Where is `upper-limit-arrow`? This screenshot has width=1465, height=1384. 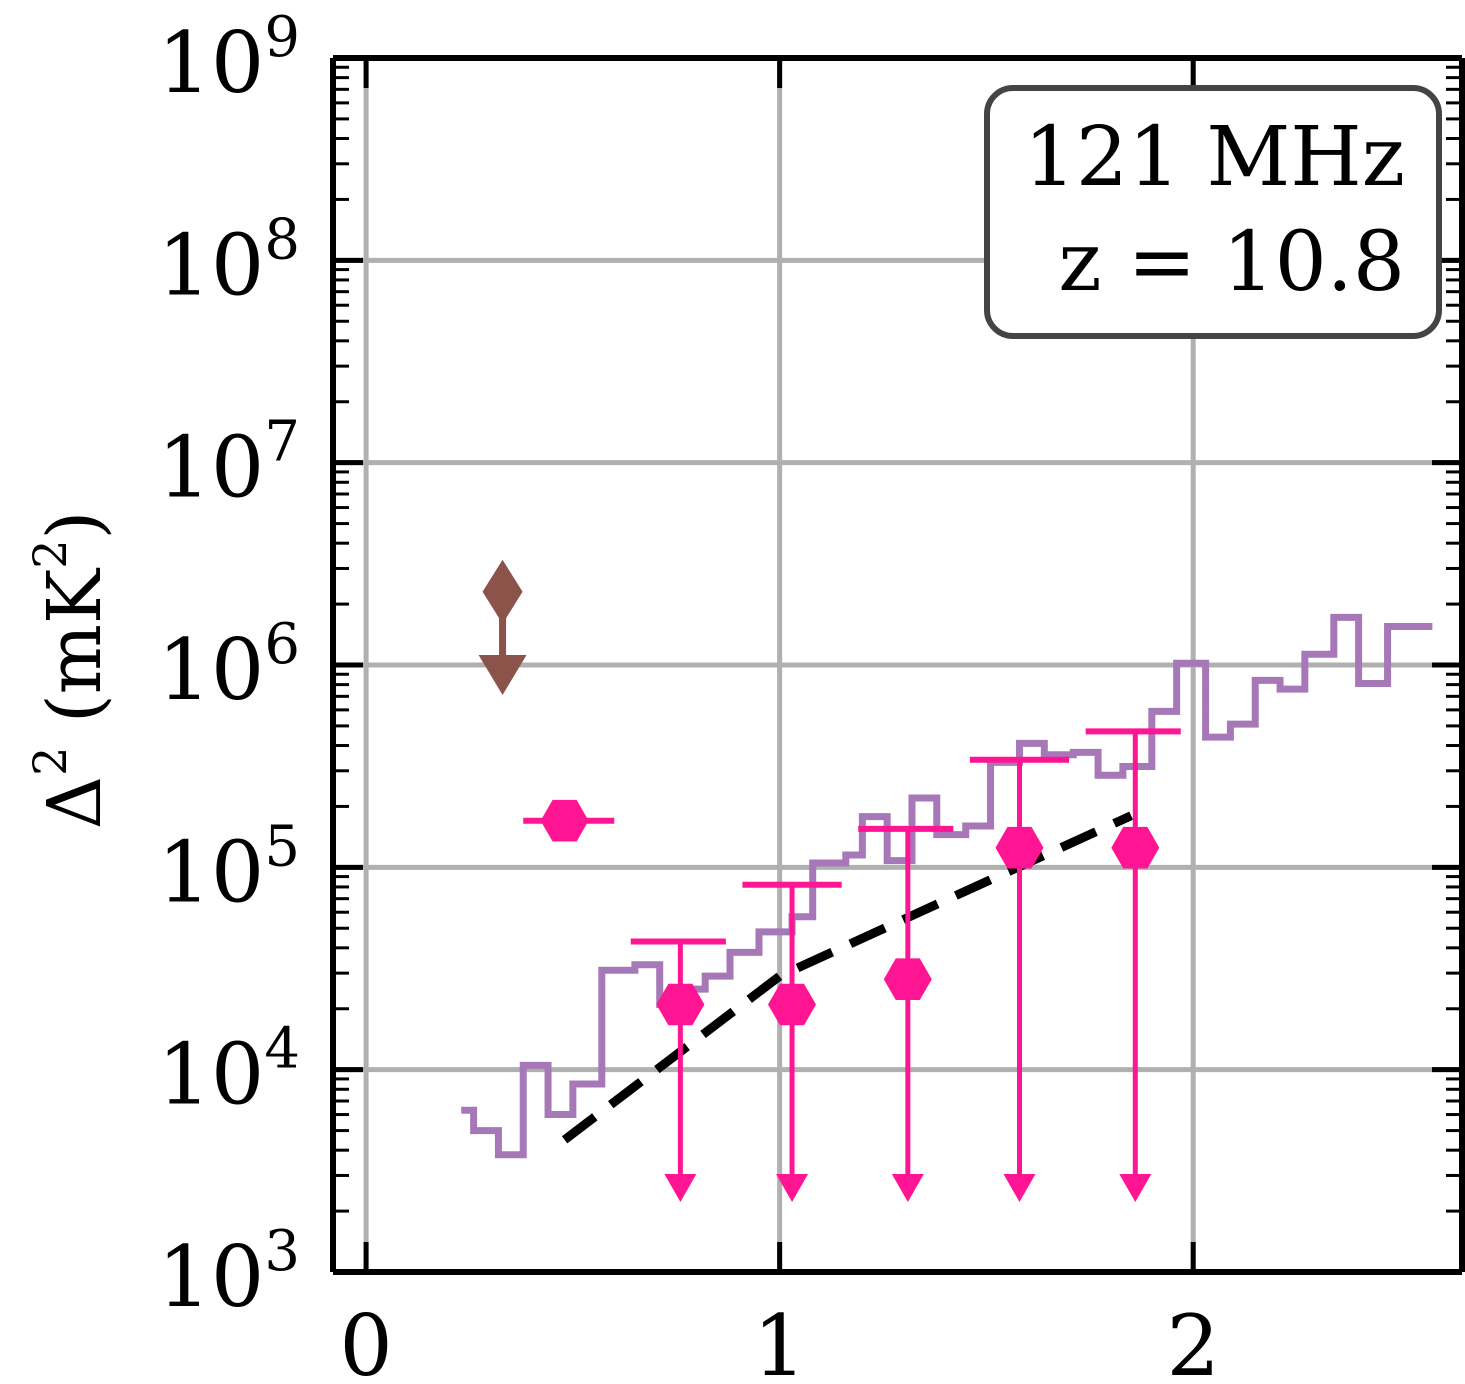 upper-limit-arrow is located at coordinates (502, 675).